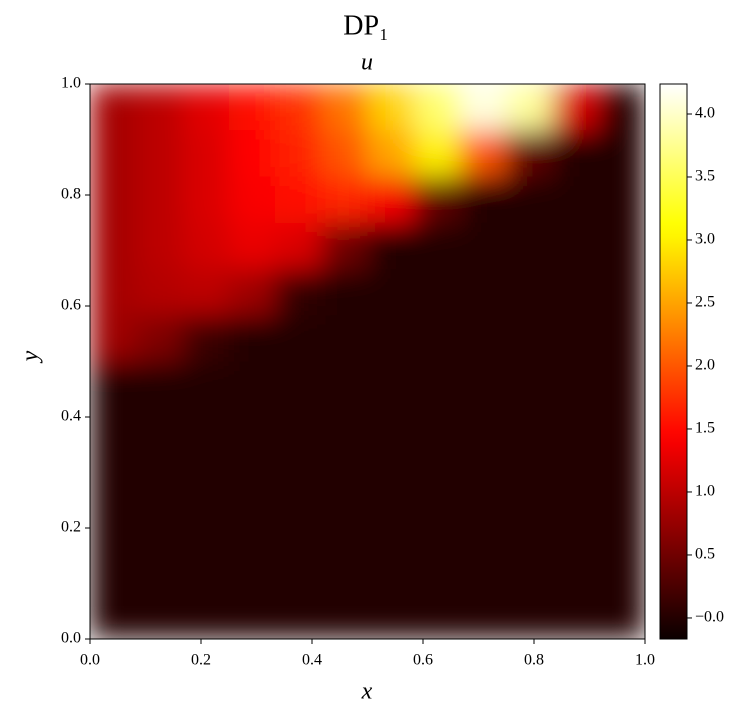 Image resolution: width=743 pixels, height=721 pixels. I want to click on y-tick-label: 1.0, so click(71, 83).